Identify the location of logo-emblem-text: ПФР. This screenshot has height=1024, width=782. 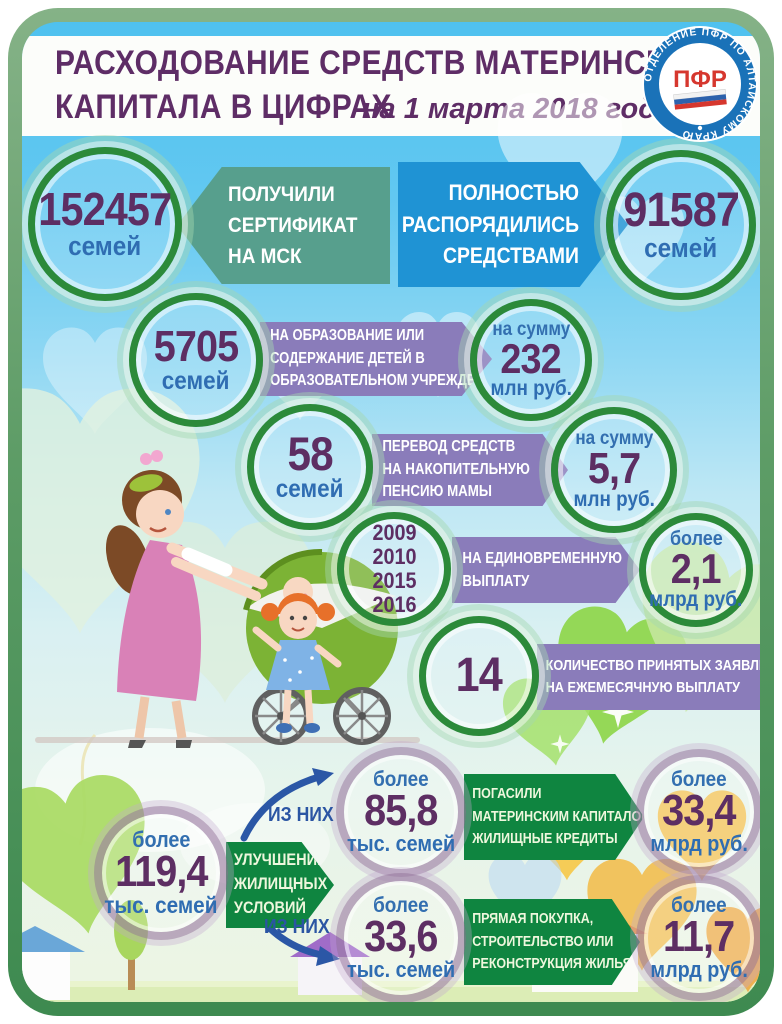
(700, 79).